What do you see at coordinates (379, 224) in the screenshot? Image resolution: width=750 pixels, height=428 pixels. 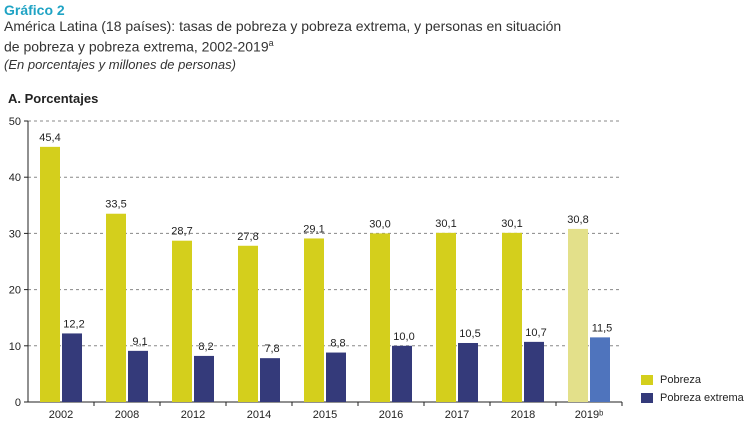 I see `data-label-pobreza: 30,0` at bounding box center [379, 224].